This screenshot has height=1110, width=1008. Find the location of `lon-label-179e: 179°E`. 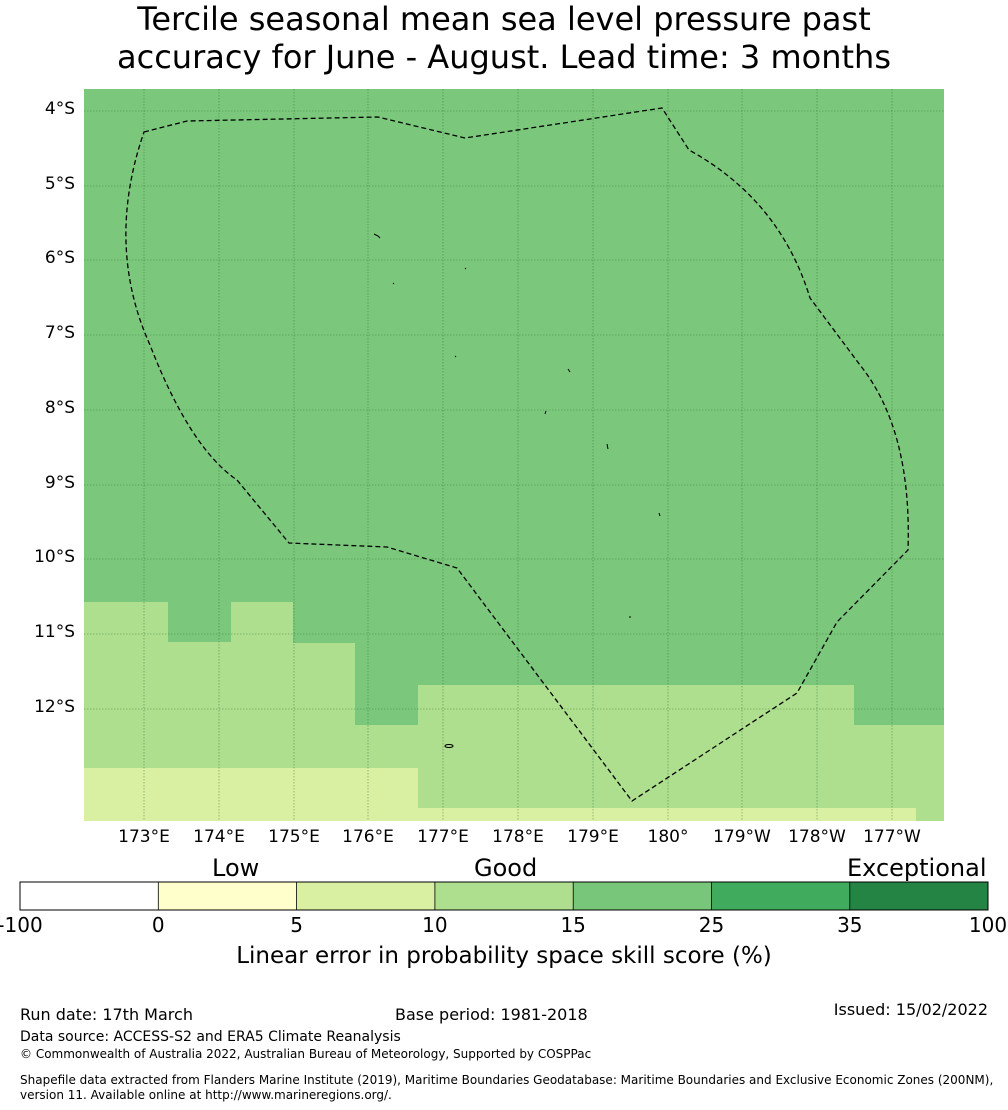

lon-label-179e: 179°E is located at coordinates (593, 837).